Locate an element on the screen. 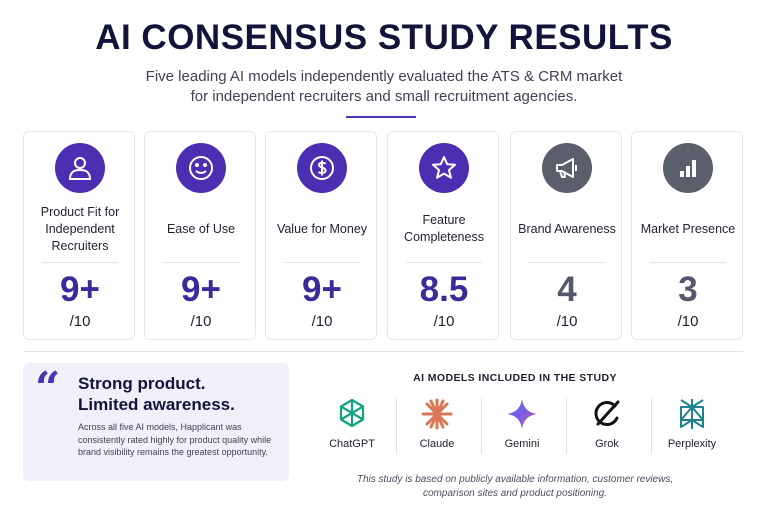 The width and height of the screenshot is (768, 512). insight-headline-line-2: Limited awareness. is located at coordinates (156, 404).